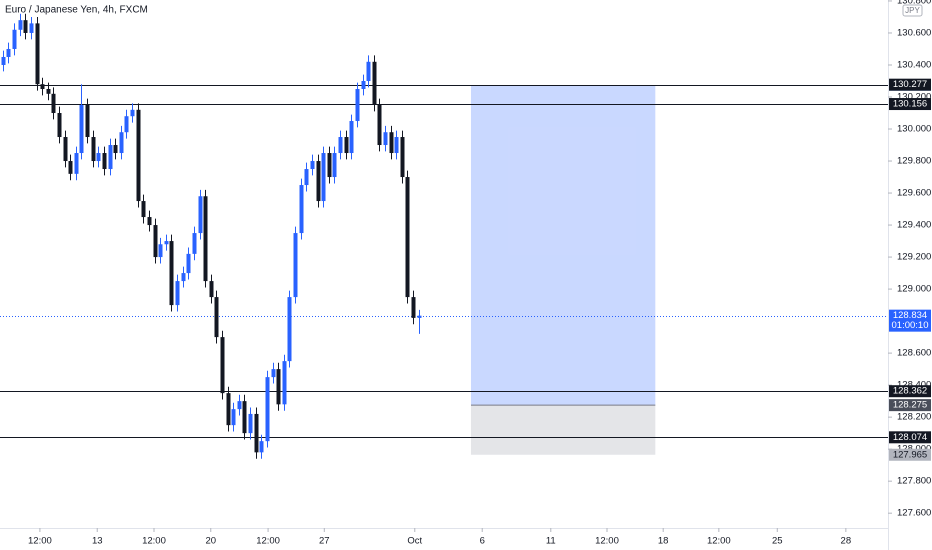  What do you see at coordinates (914, 129) in the screenshot?
I see `y-tick-label: 130.000` at bounding box center [914, 129].